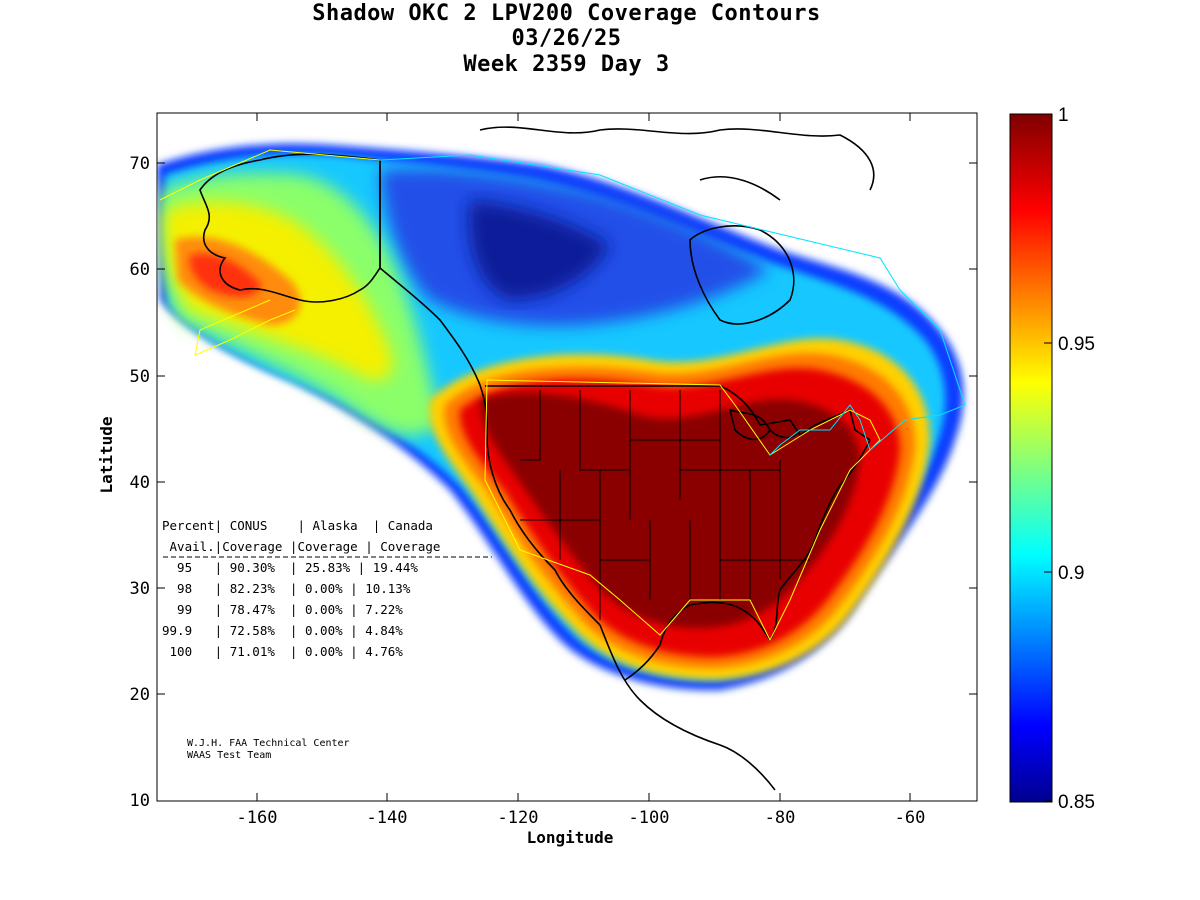  I want to click on y-tick-label: 20, so click(140, 695).